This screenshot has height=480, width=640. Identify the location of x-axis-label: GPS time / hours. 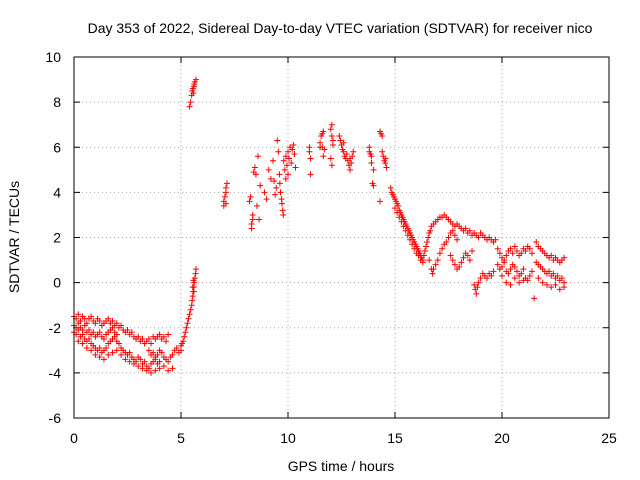
(341, 466).